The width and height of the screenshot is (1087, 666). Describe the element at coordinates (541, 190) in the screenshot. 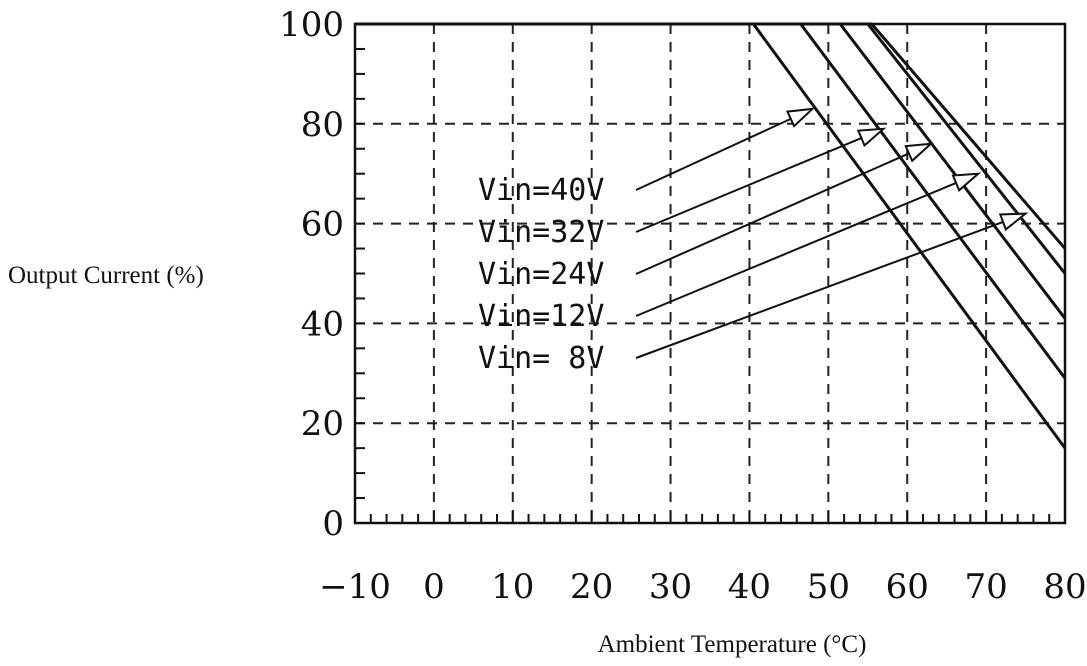

I see `series-annotation-label: Vin=40V` at that location.